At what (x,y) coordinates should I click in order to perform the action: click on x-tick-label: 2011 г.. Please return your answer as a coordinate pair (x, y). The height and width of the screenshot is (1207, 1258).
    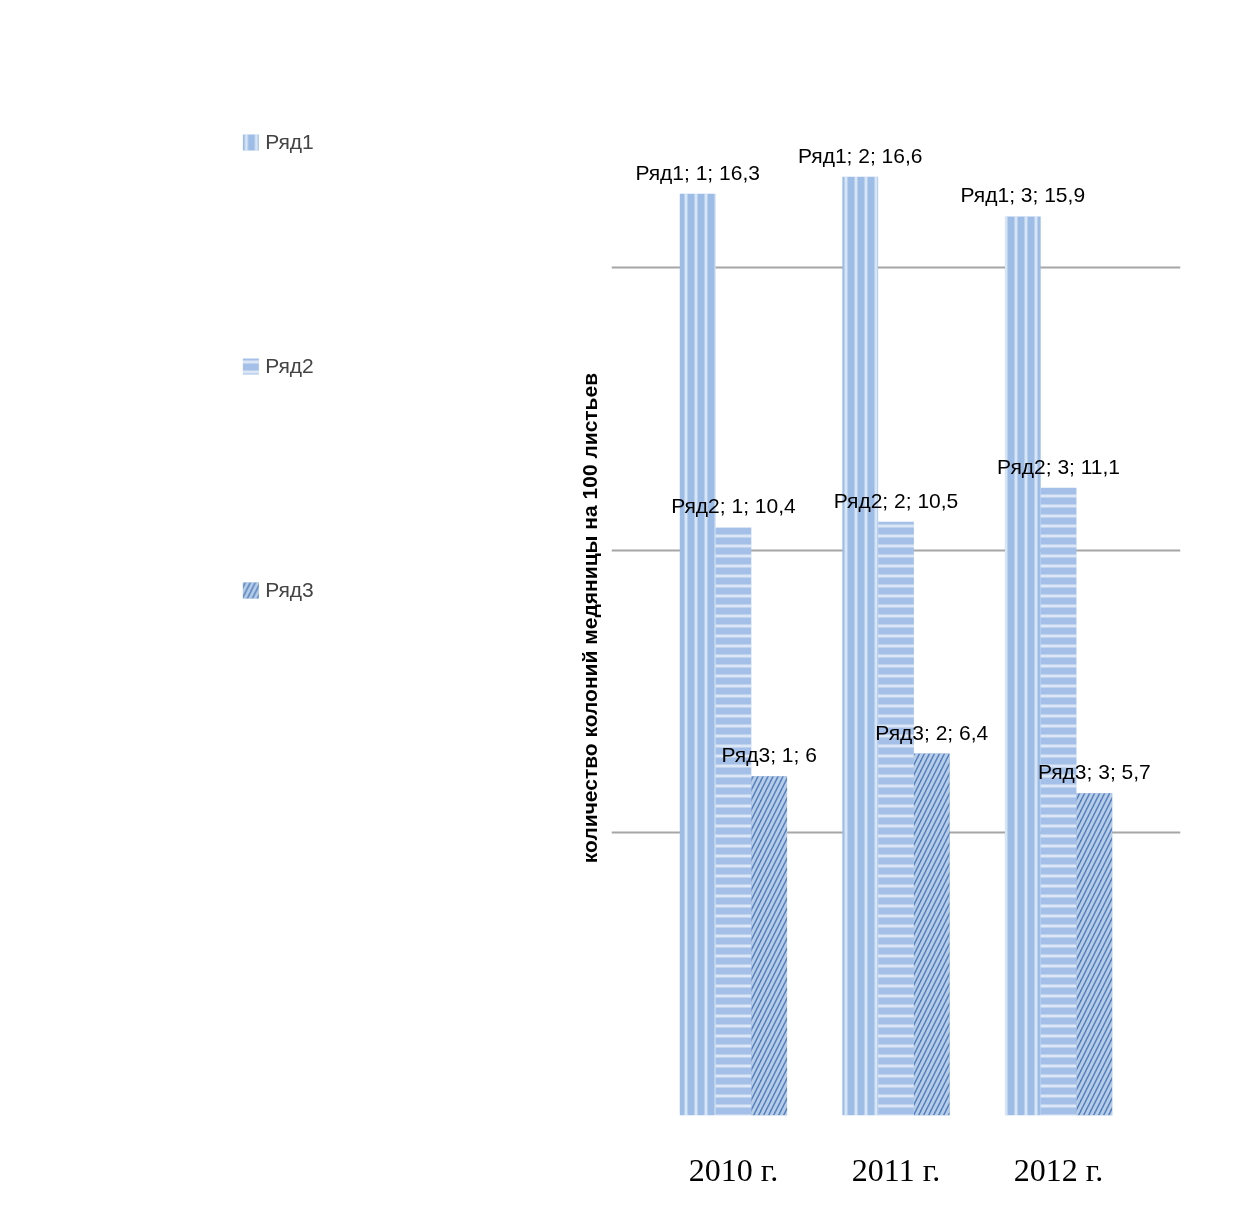
    Looking at the image, I should click on (896, 1169).